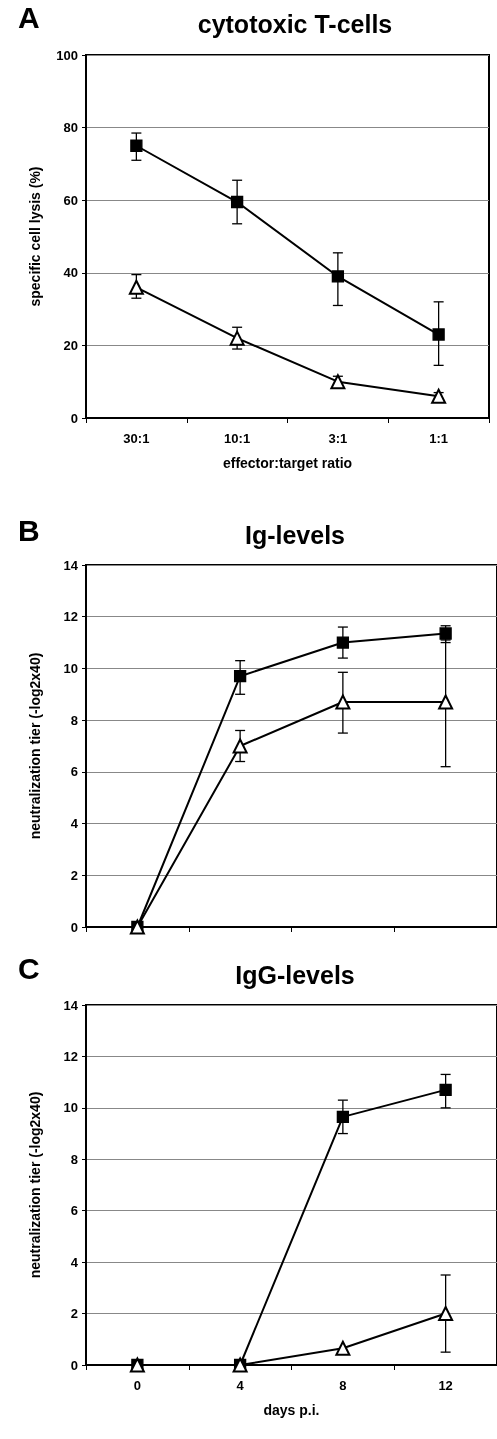 The image size is (497, 1439). I want to click on x-tick-label: 10:1, so click(237, 438).